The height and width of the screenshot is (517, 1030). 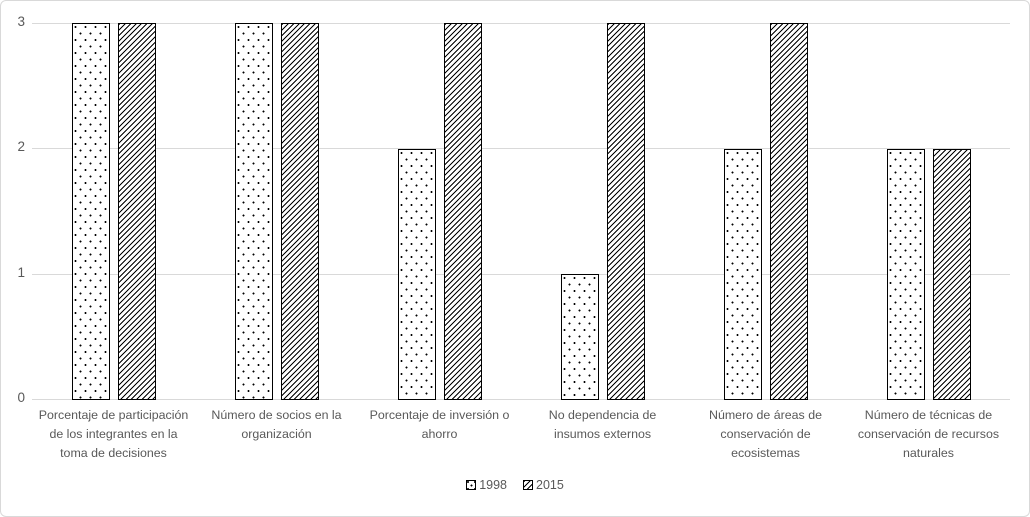 What do you see at coordinates (21, 272) in the screenshot?
I see `y-tick-label: 1` at bounding box center [21, 272].